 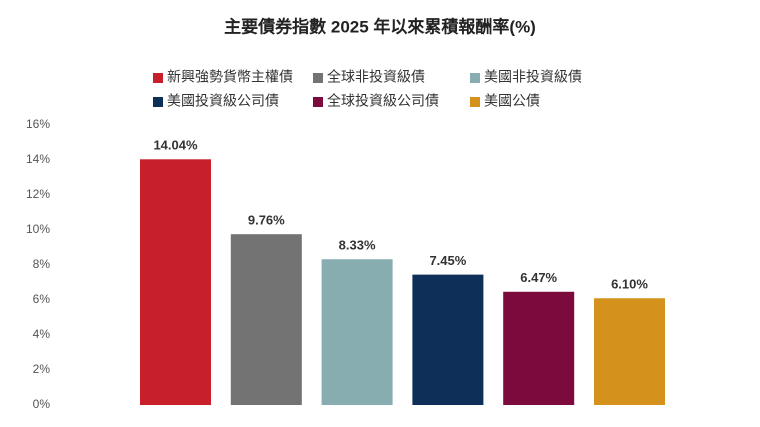 I want to click on legend-label: 美國非投資級債, so click(x=533, y=77).